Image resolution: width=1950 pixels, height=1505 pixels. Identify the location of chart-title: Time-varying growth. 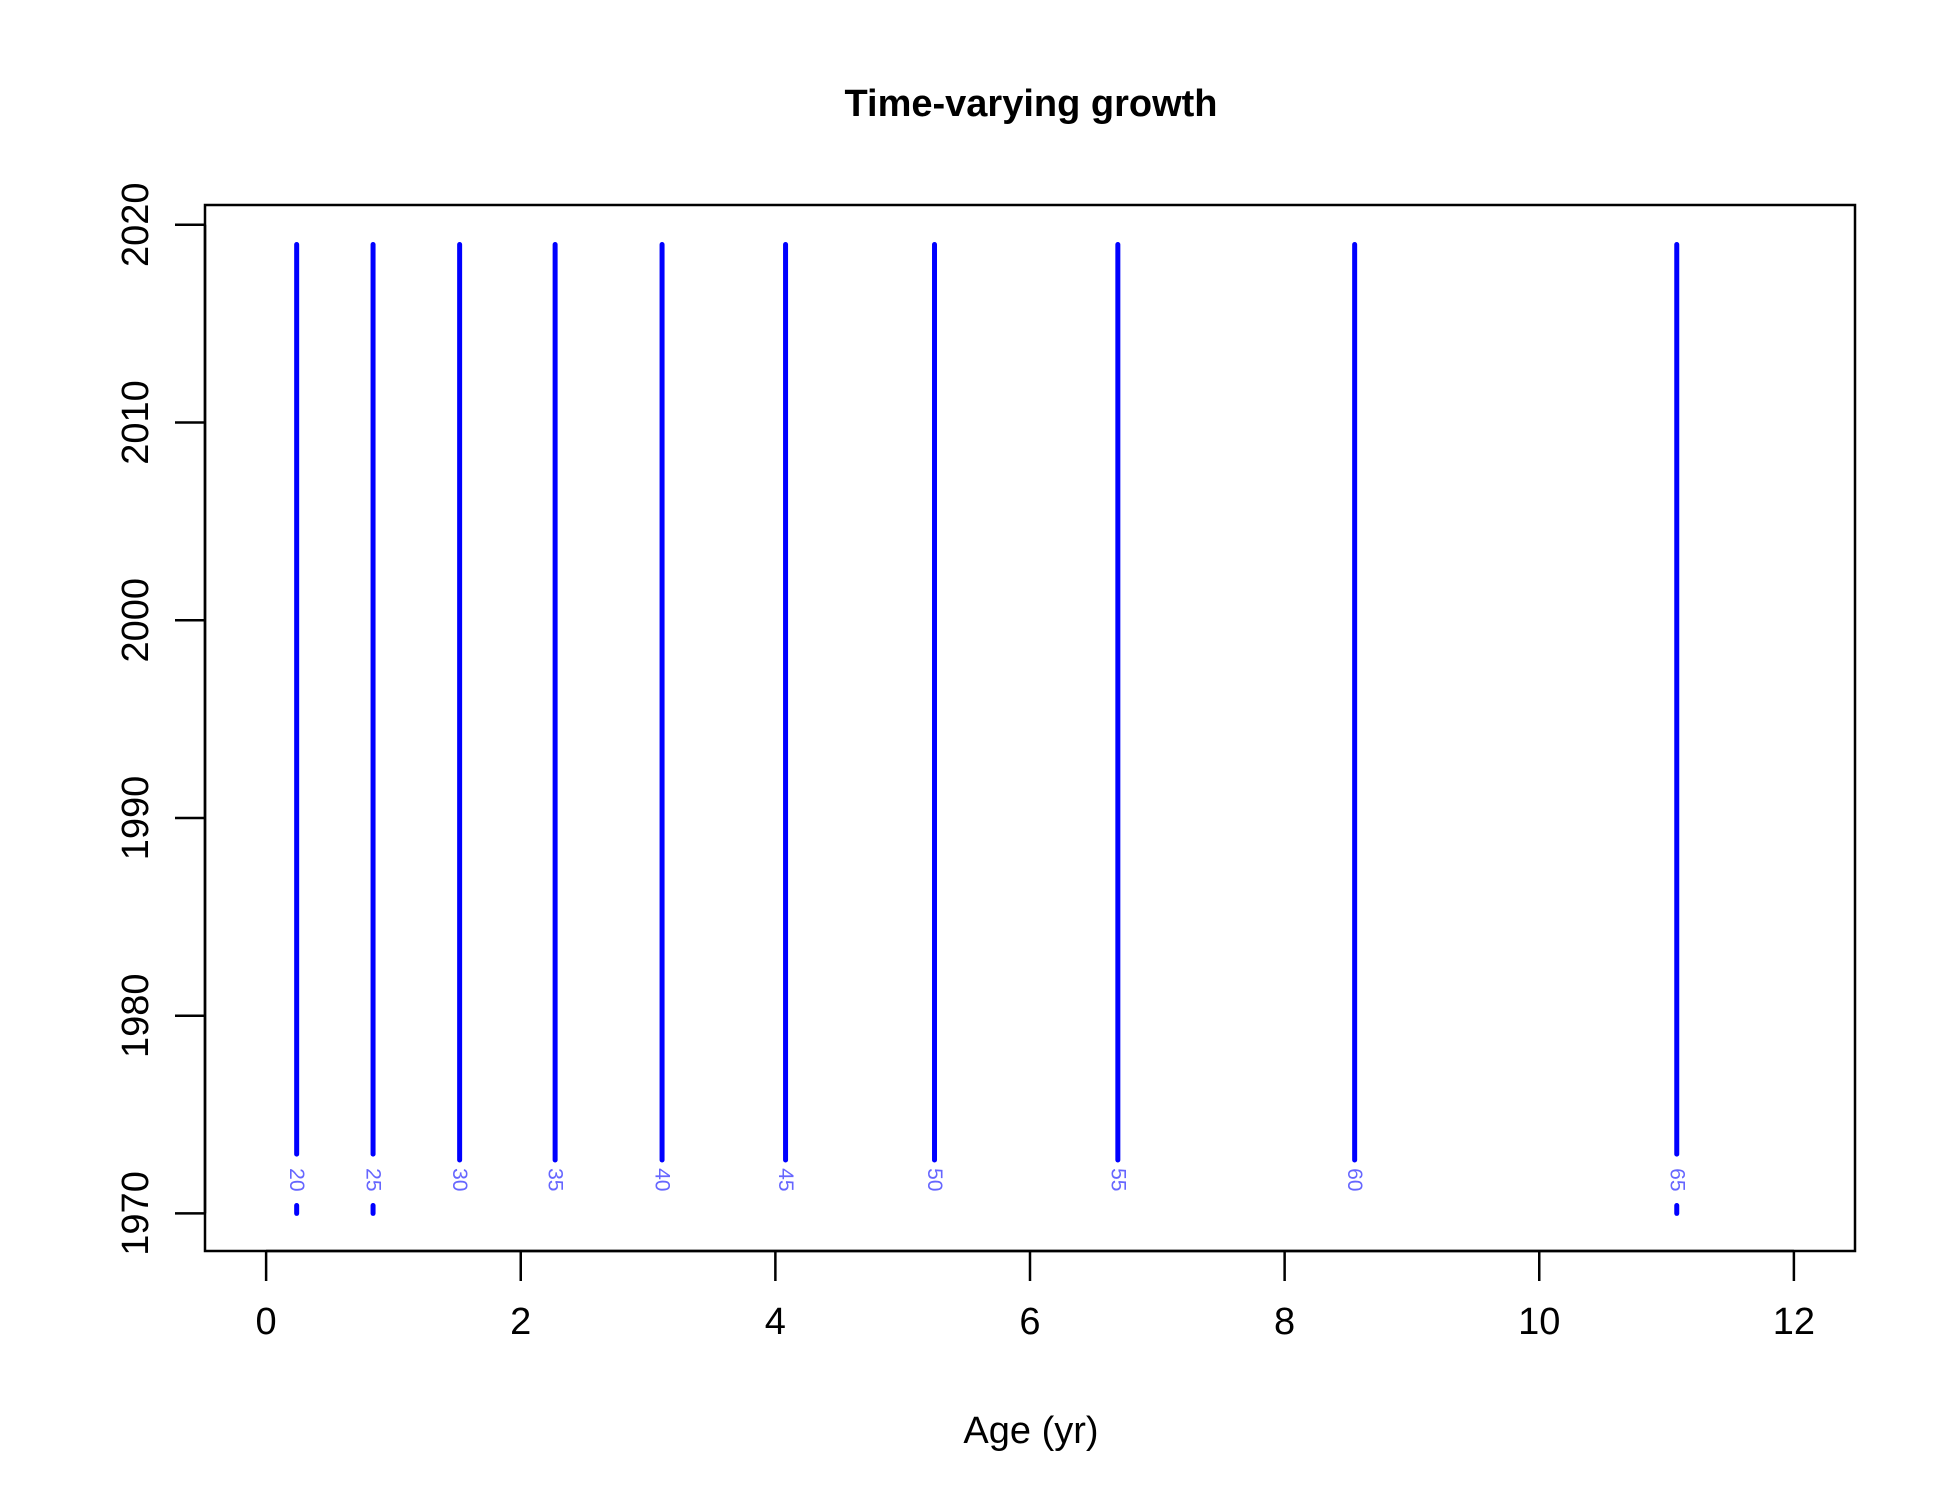
(1030, 104).